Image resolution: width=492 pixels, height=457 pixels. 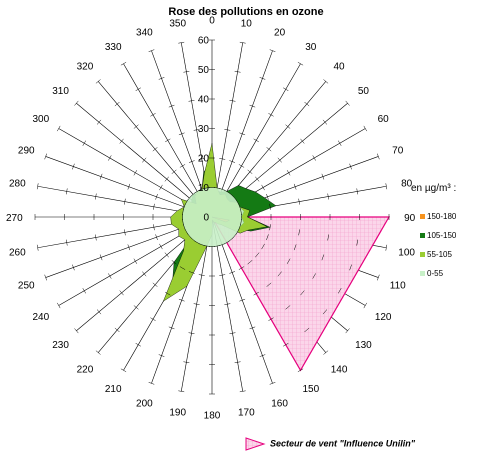 What do you see at coordinates (343, 443) in the screenshot?
I see `sector-legend-label: Secteur de vent "Influence Unilin"` at bounding box center [343, 443].